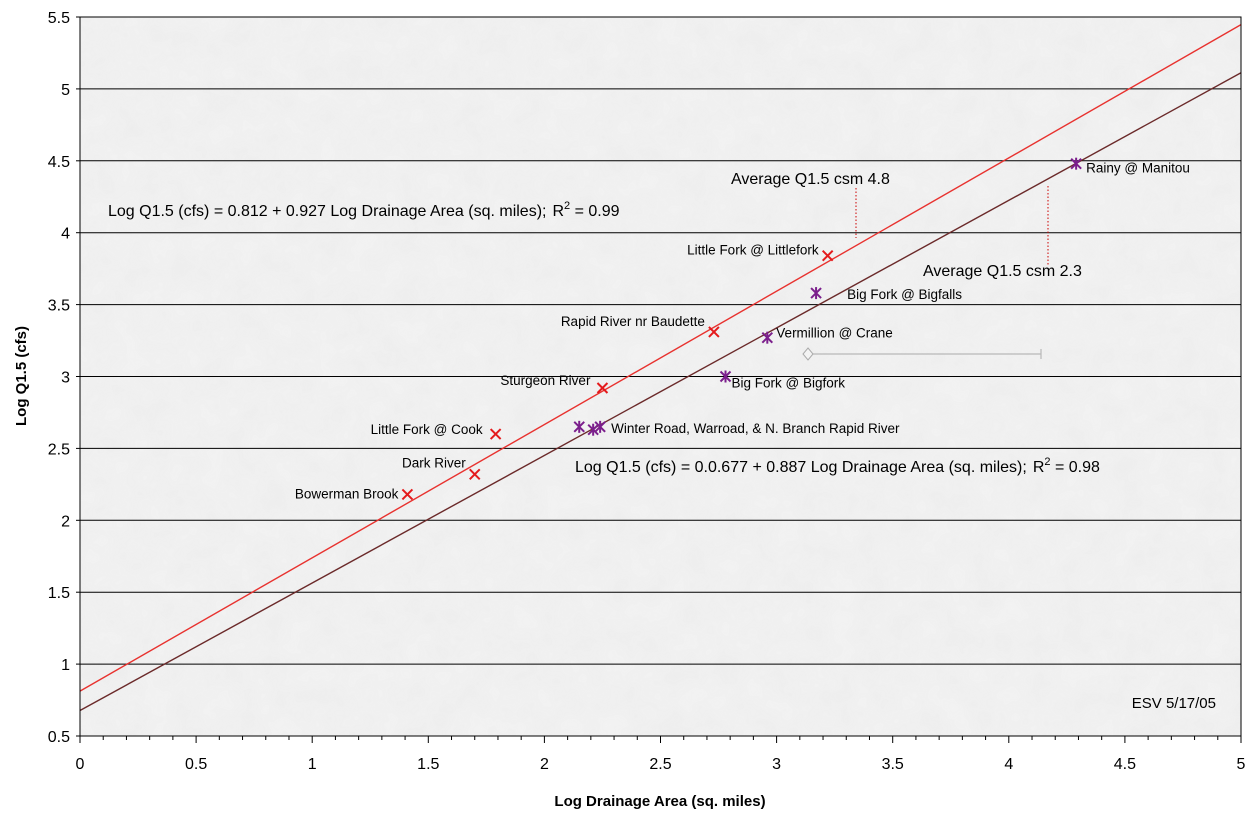 This screenshot has width=1254, height=818. What do you see at coordinates (59, 18) in the screenshot?
I see `y-tick-label: 5.5` at bounding box center [59, 18].